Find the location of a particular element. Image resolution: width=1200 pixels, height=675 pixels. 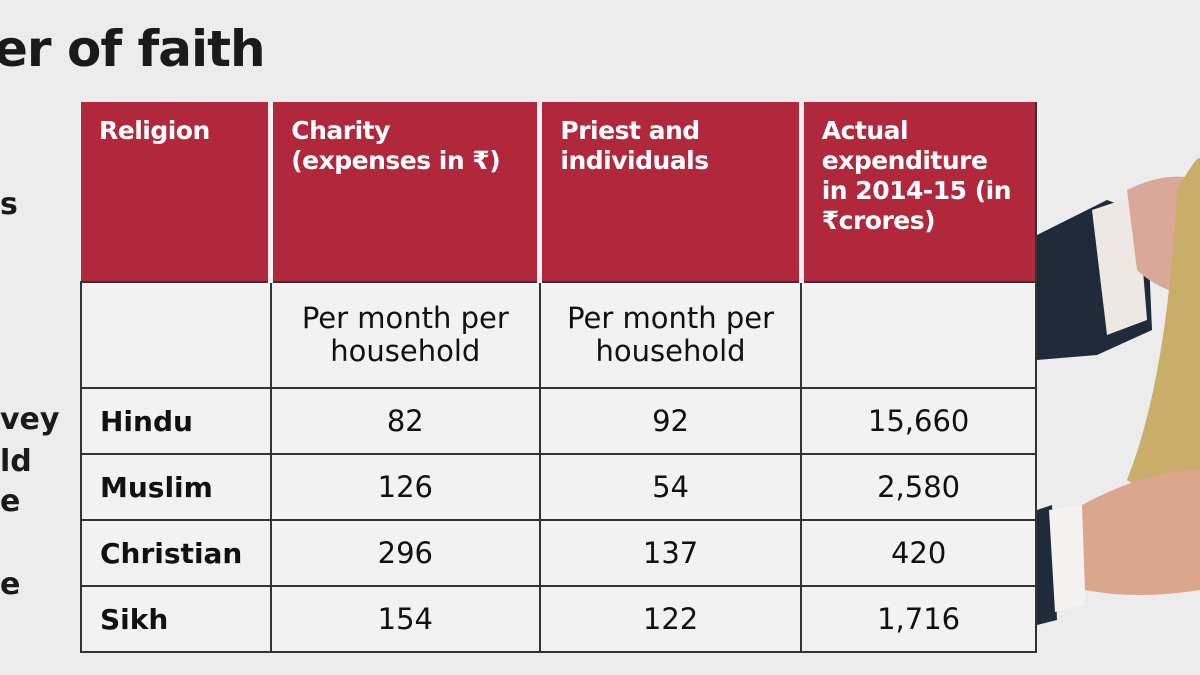

table-row: Muslim 126 54 2,580 is located at coordinates (558, 487).